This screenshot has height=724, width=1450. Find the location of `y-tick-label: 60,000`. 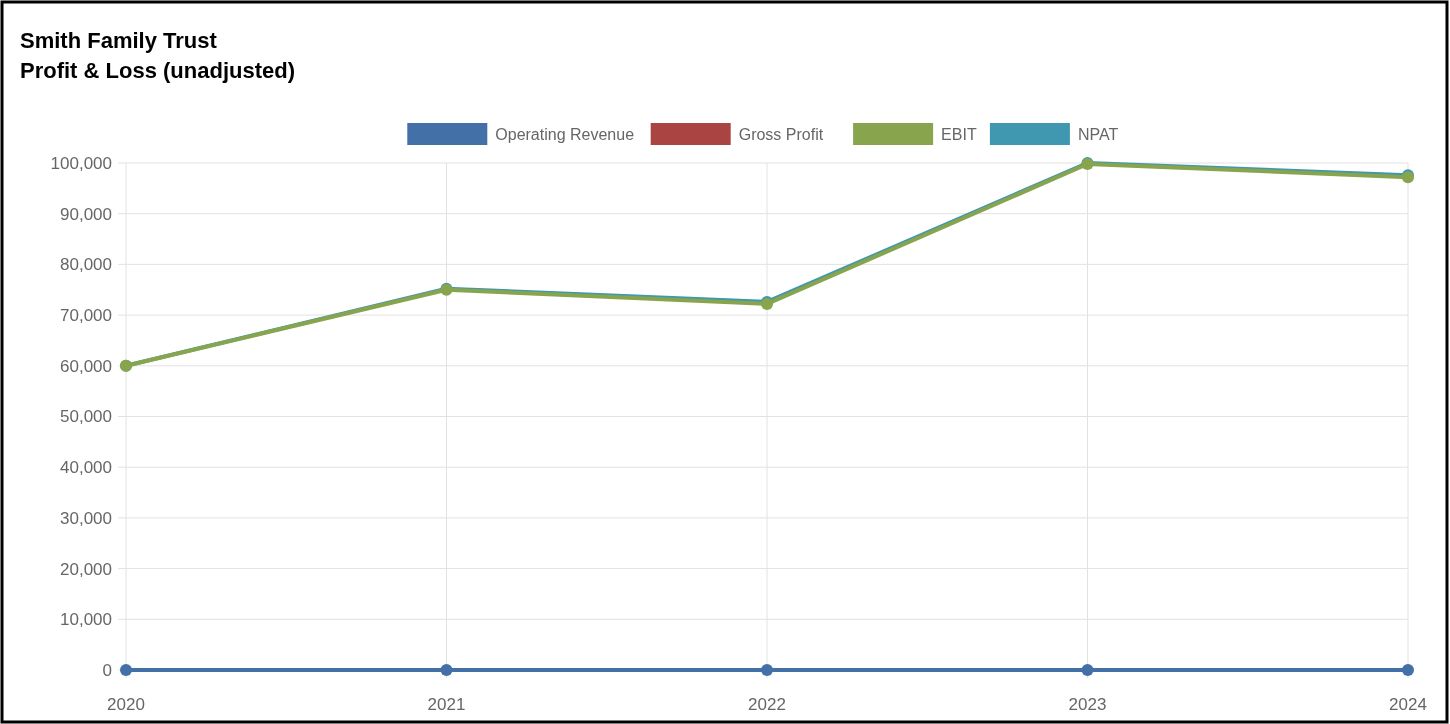

y-tick-label: 60,000 is located at coordinates (86, 366).